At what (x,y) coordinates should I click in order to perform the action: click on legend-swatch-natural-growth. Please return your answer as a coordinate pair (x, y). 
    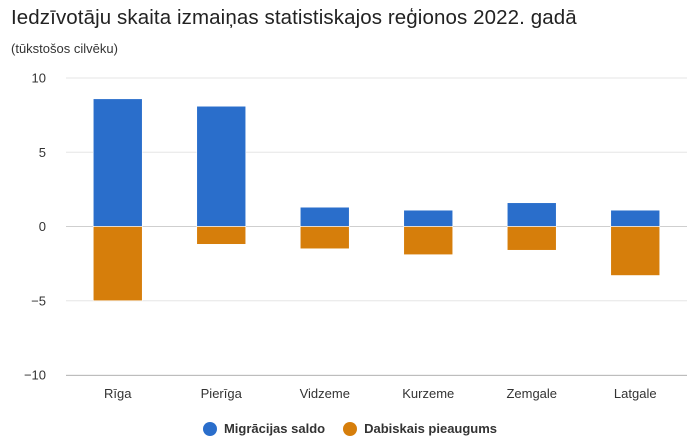
    Looking at the image, I should click on (350, 428).